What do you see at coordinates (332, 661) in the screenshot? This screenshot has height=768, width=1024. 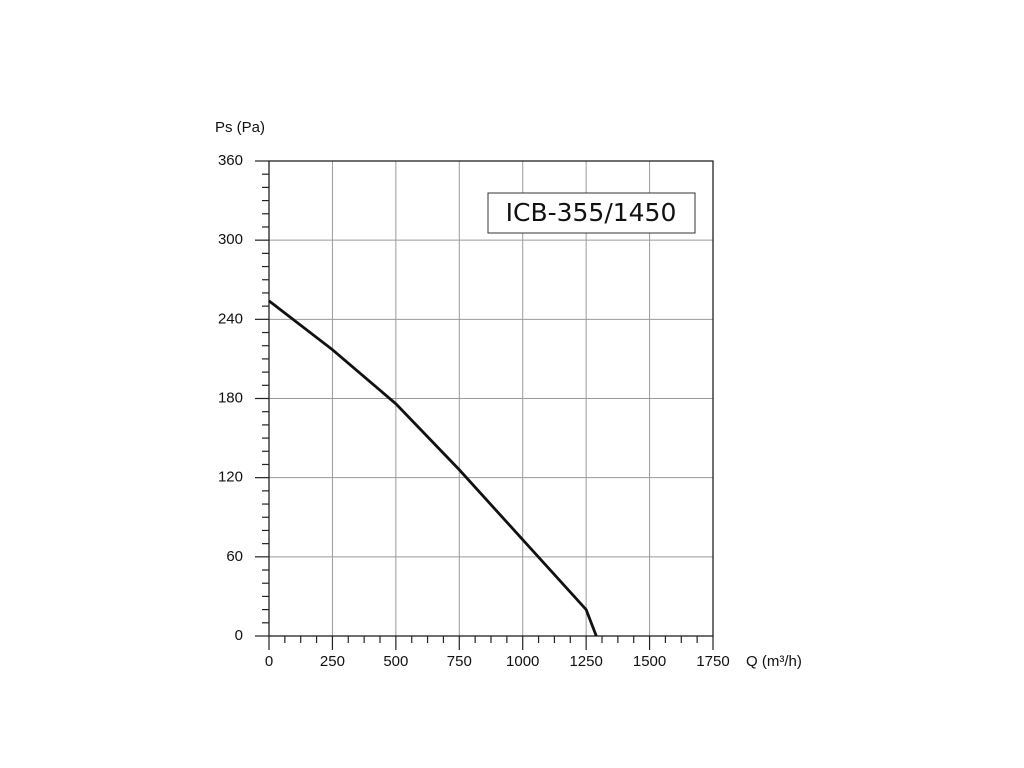 I see `x-tick-label: 250` at bounding box center [332, 661].